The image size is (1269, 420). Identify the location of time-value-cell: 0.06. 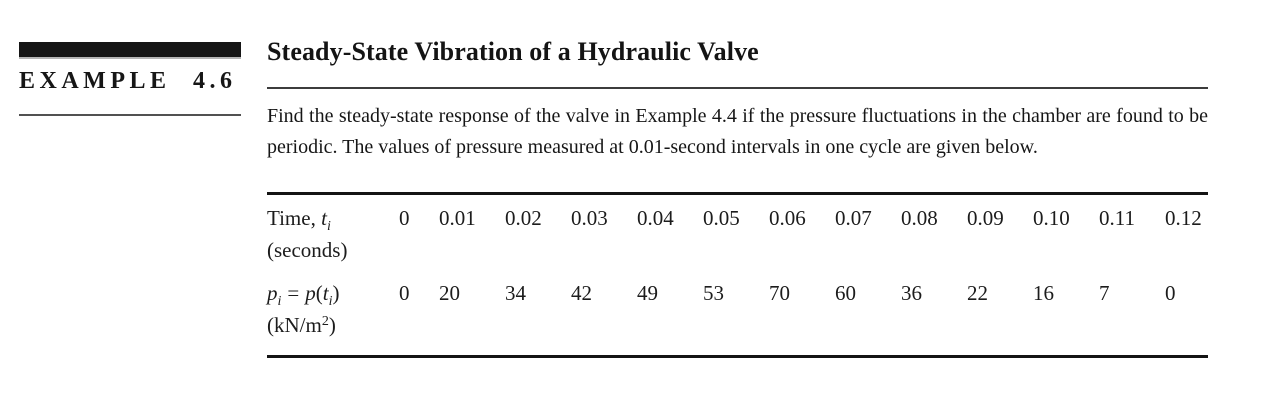
(787, 218).